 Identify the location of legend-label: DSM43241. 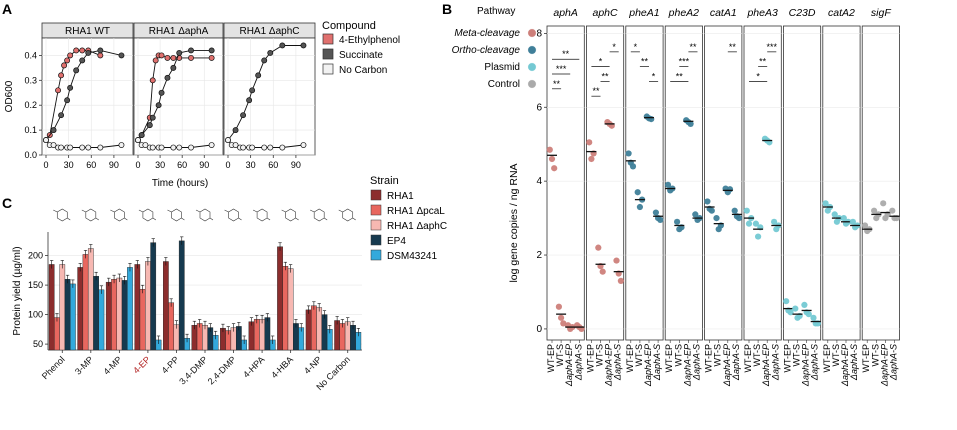
(412, 256).